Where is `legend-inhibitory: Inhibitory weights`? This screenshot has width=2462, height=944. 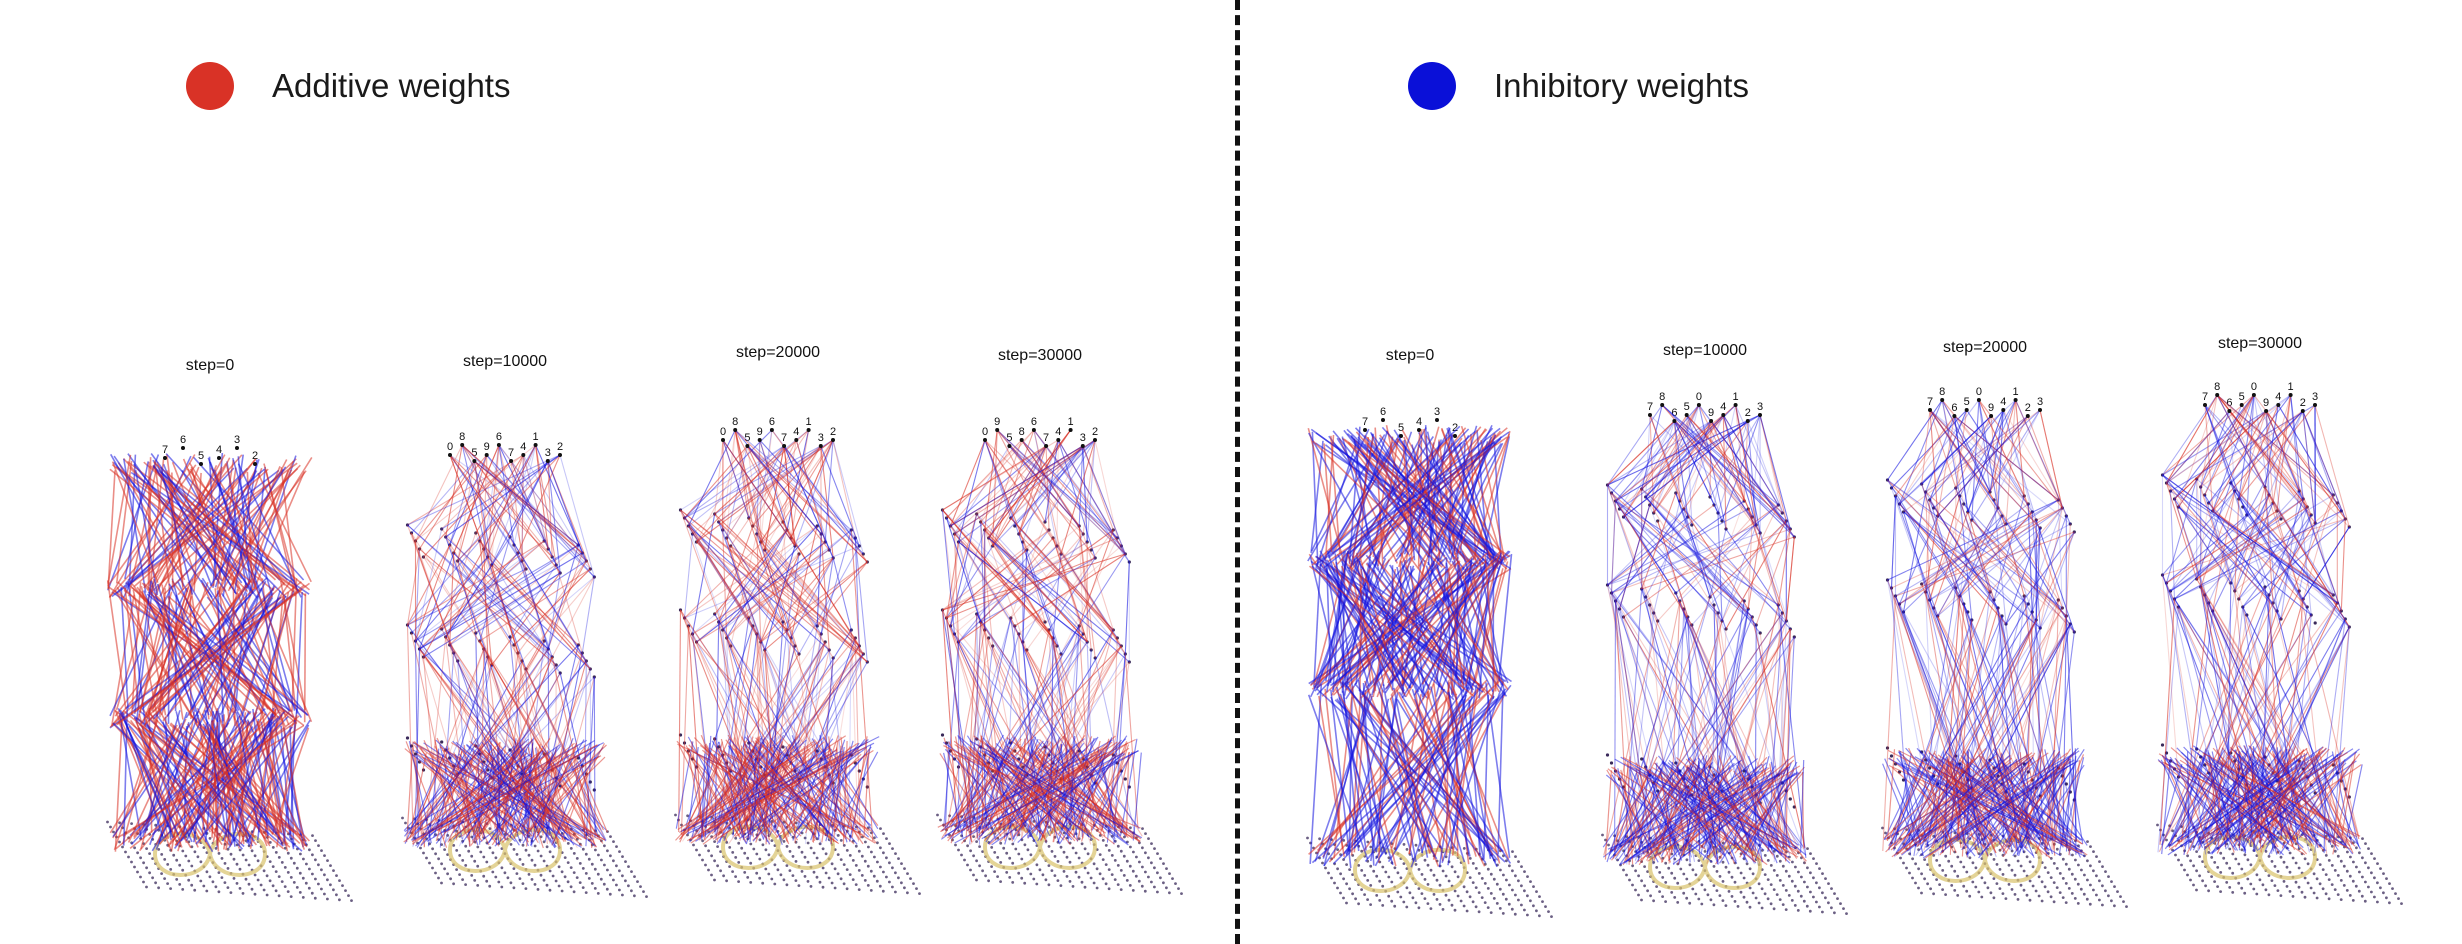 legend-inhibitory: Inhibitory weights is located at coordinates (1578, 86).